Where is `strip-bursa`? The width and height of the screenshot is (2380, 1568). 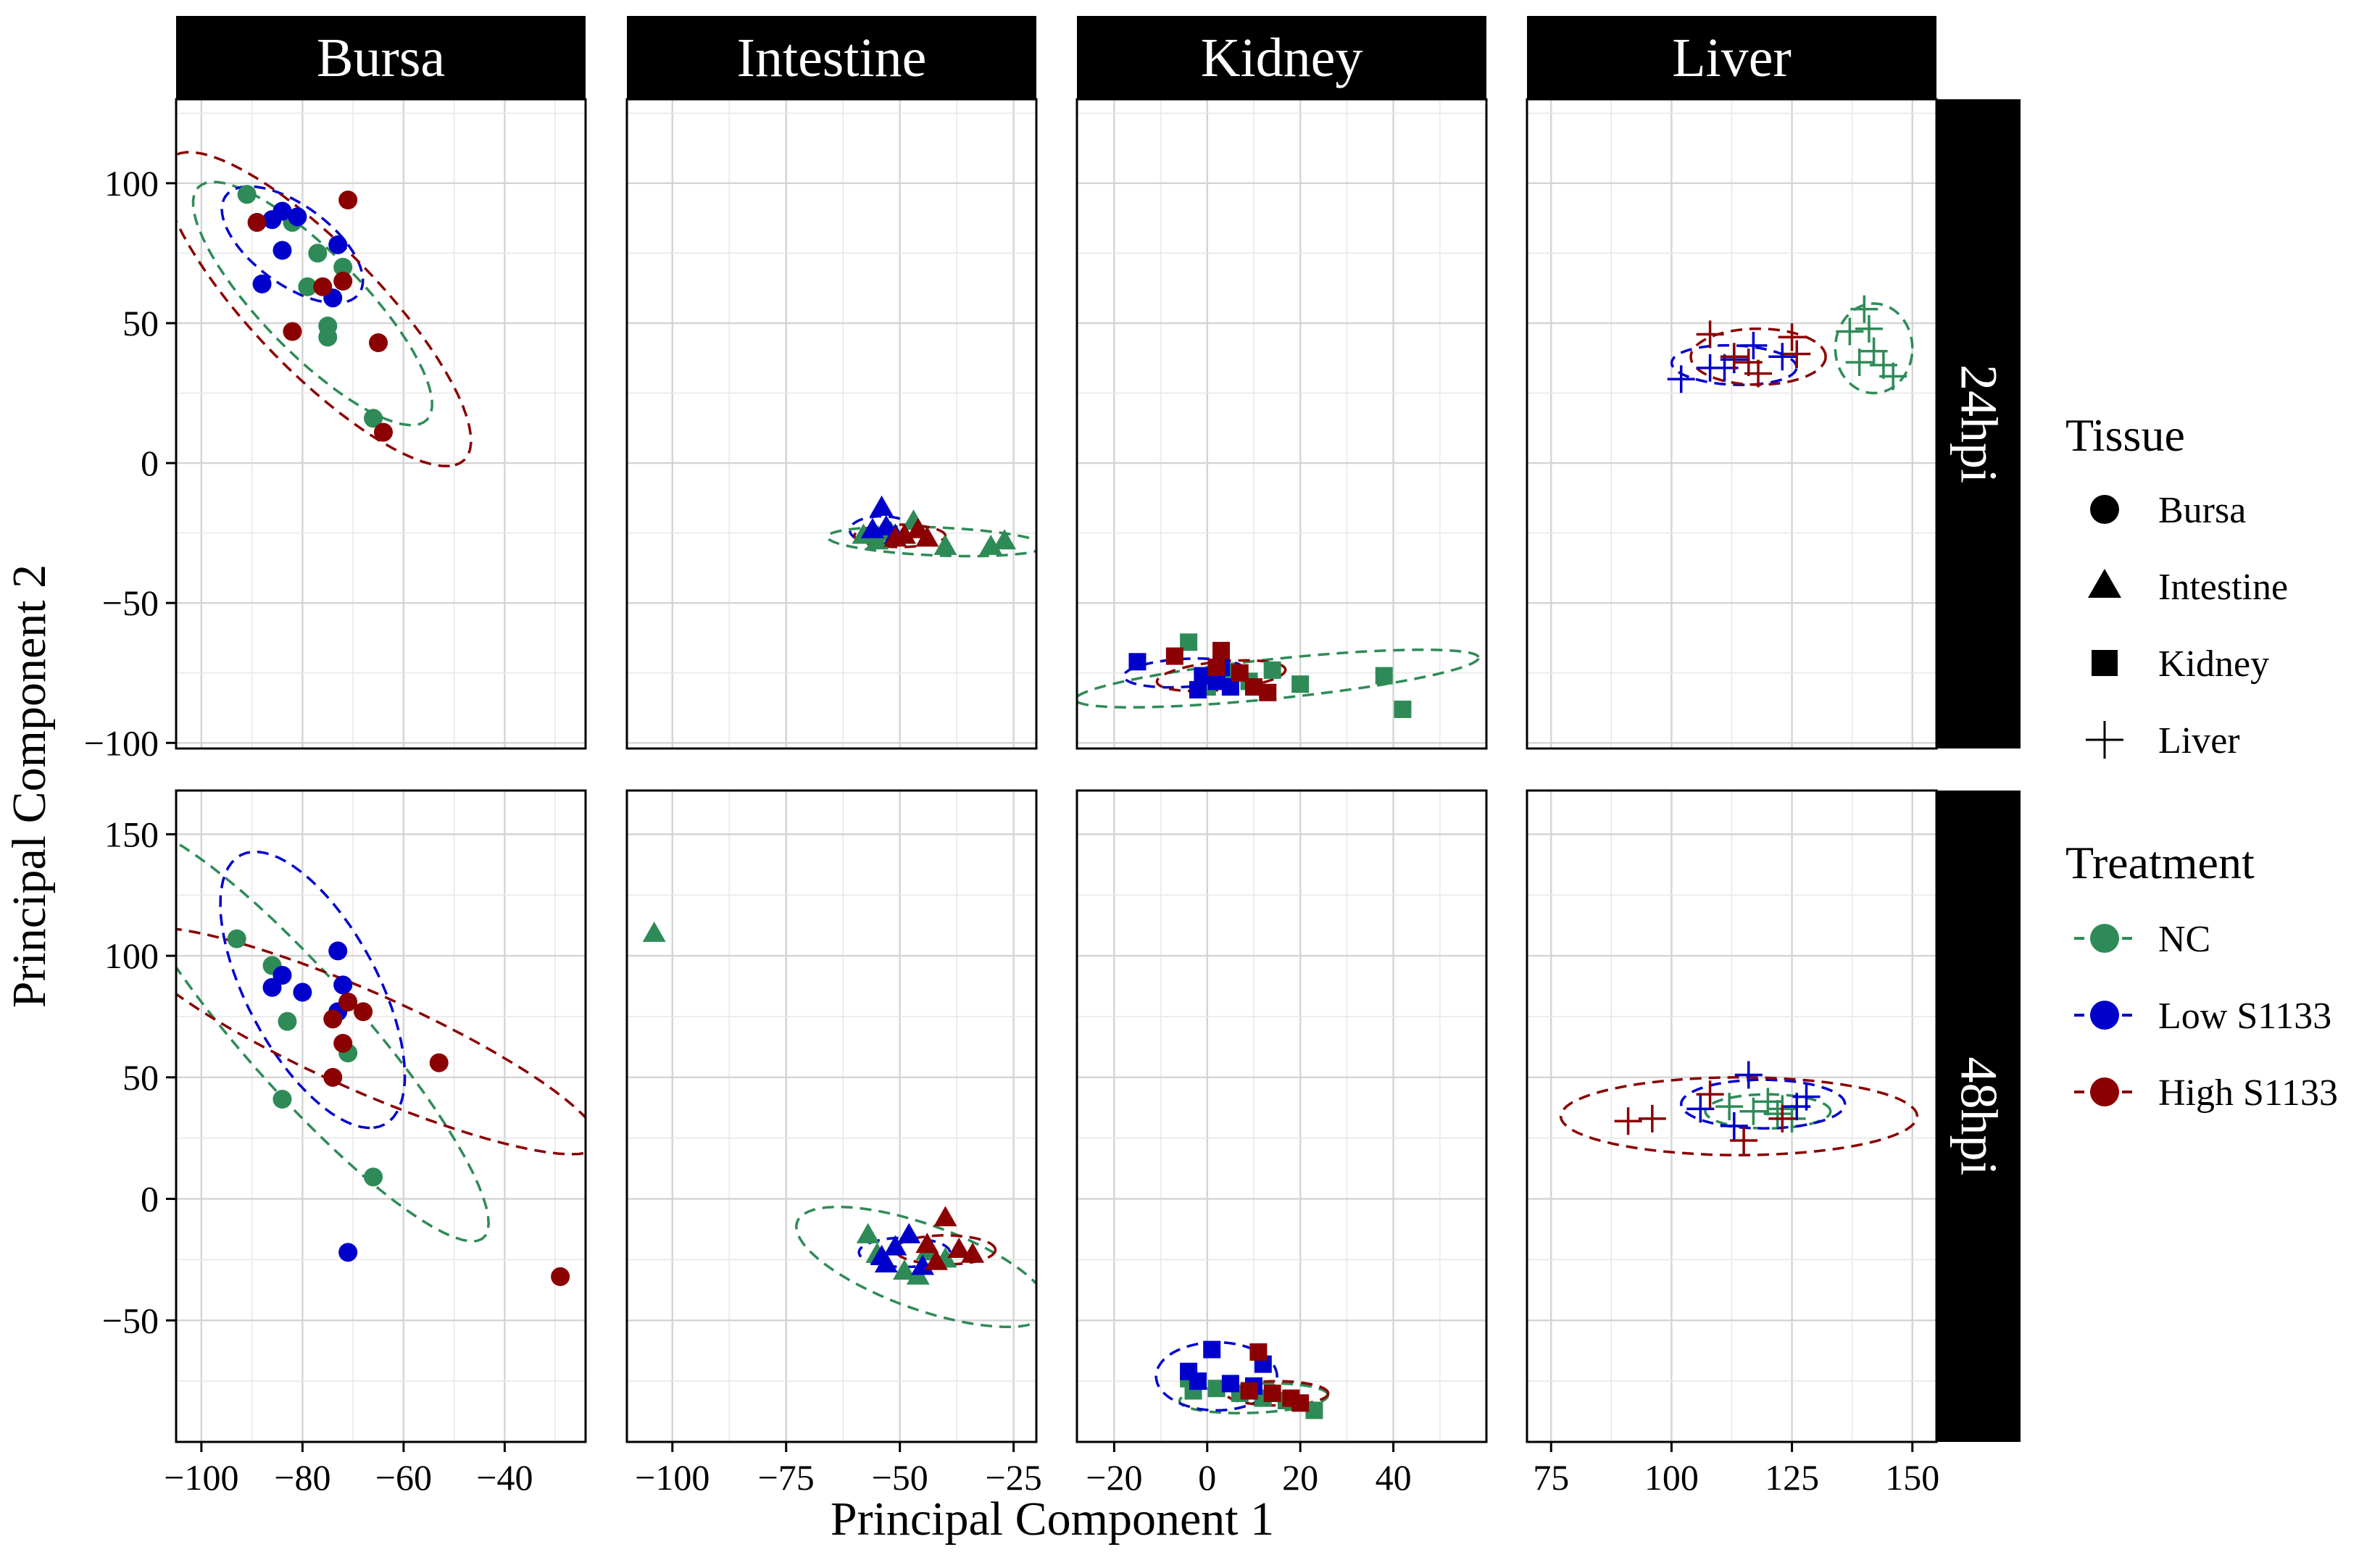 strip-bursa is located at coordinates (381, 57).